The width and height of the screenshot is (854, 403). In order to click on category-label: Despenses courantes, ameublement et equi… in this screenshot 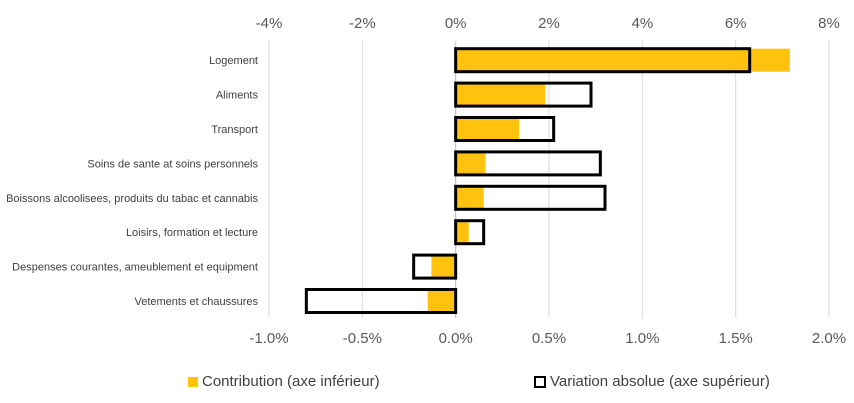, I will do `click(135, 268)`.